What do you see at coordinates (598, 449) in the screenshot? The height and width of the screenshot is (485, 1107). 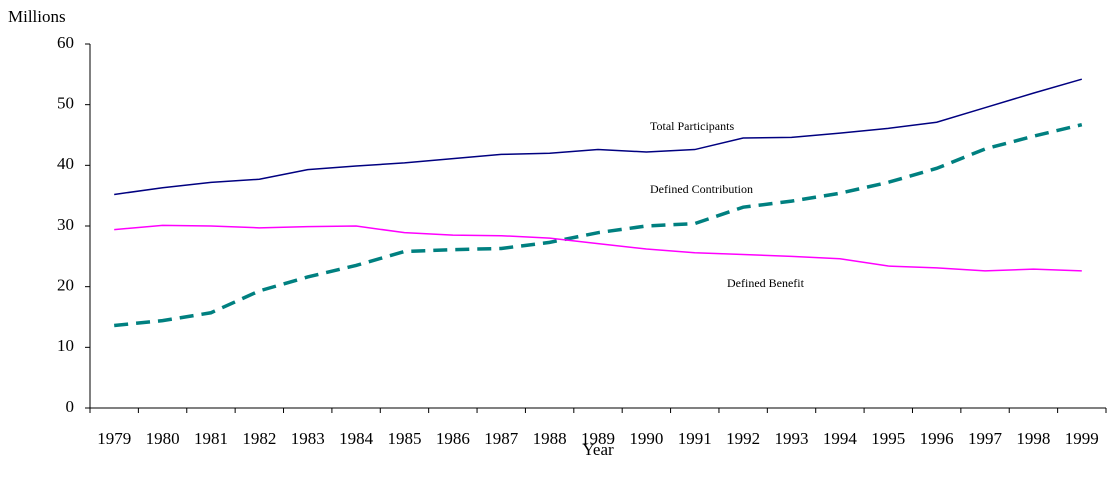 I see `x-axis-title: Year` at bounding box center [598, 449].